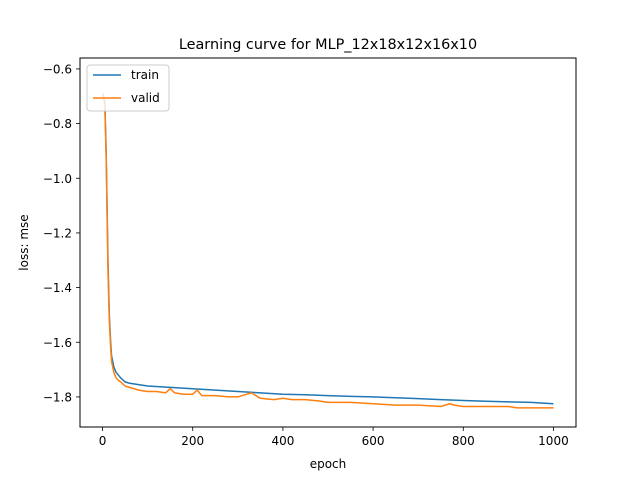  Describe the element at coordinates (57, 397) in the screenshot. I see `y-tick-label: −1.8` at that location.